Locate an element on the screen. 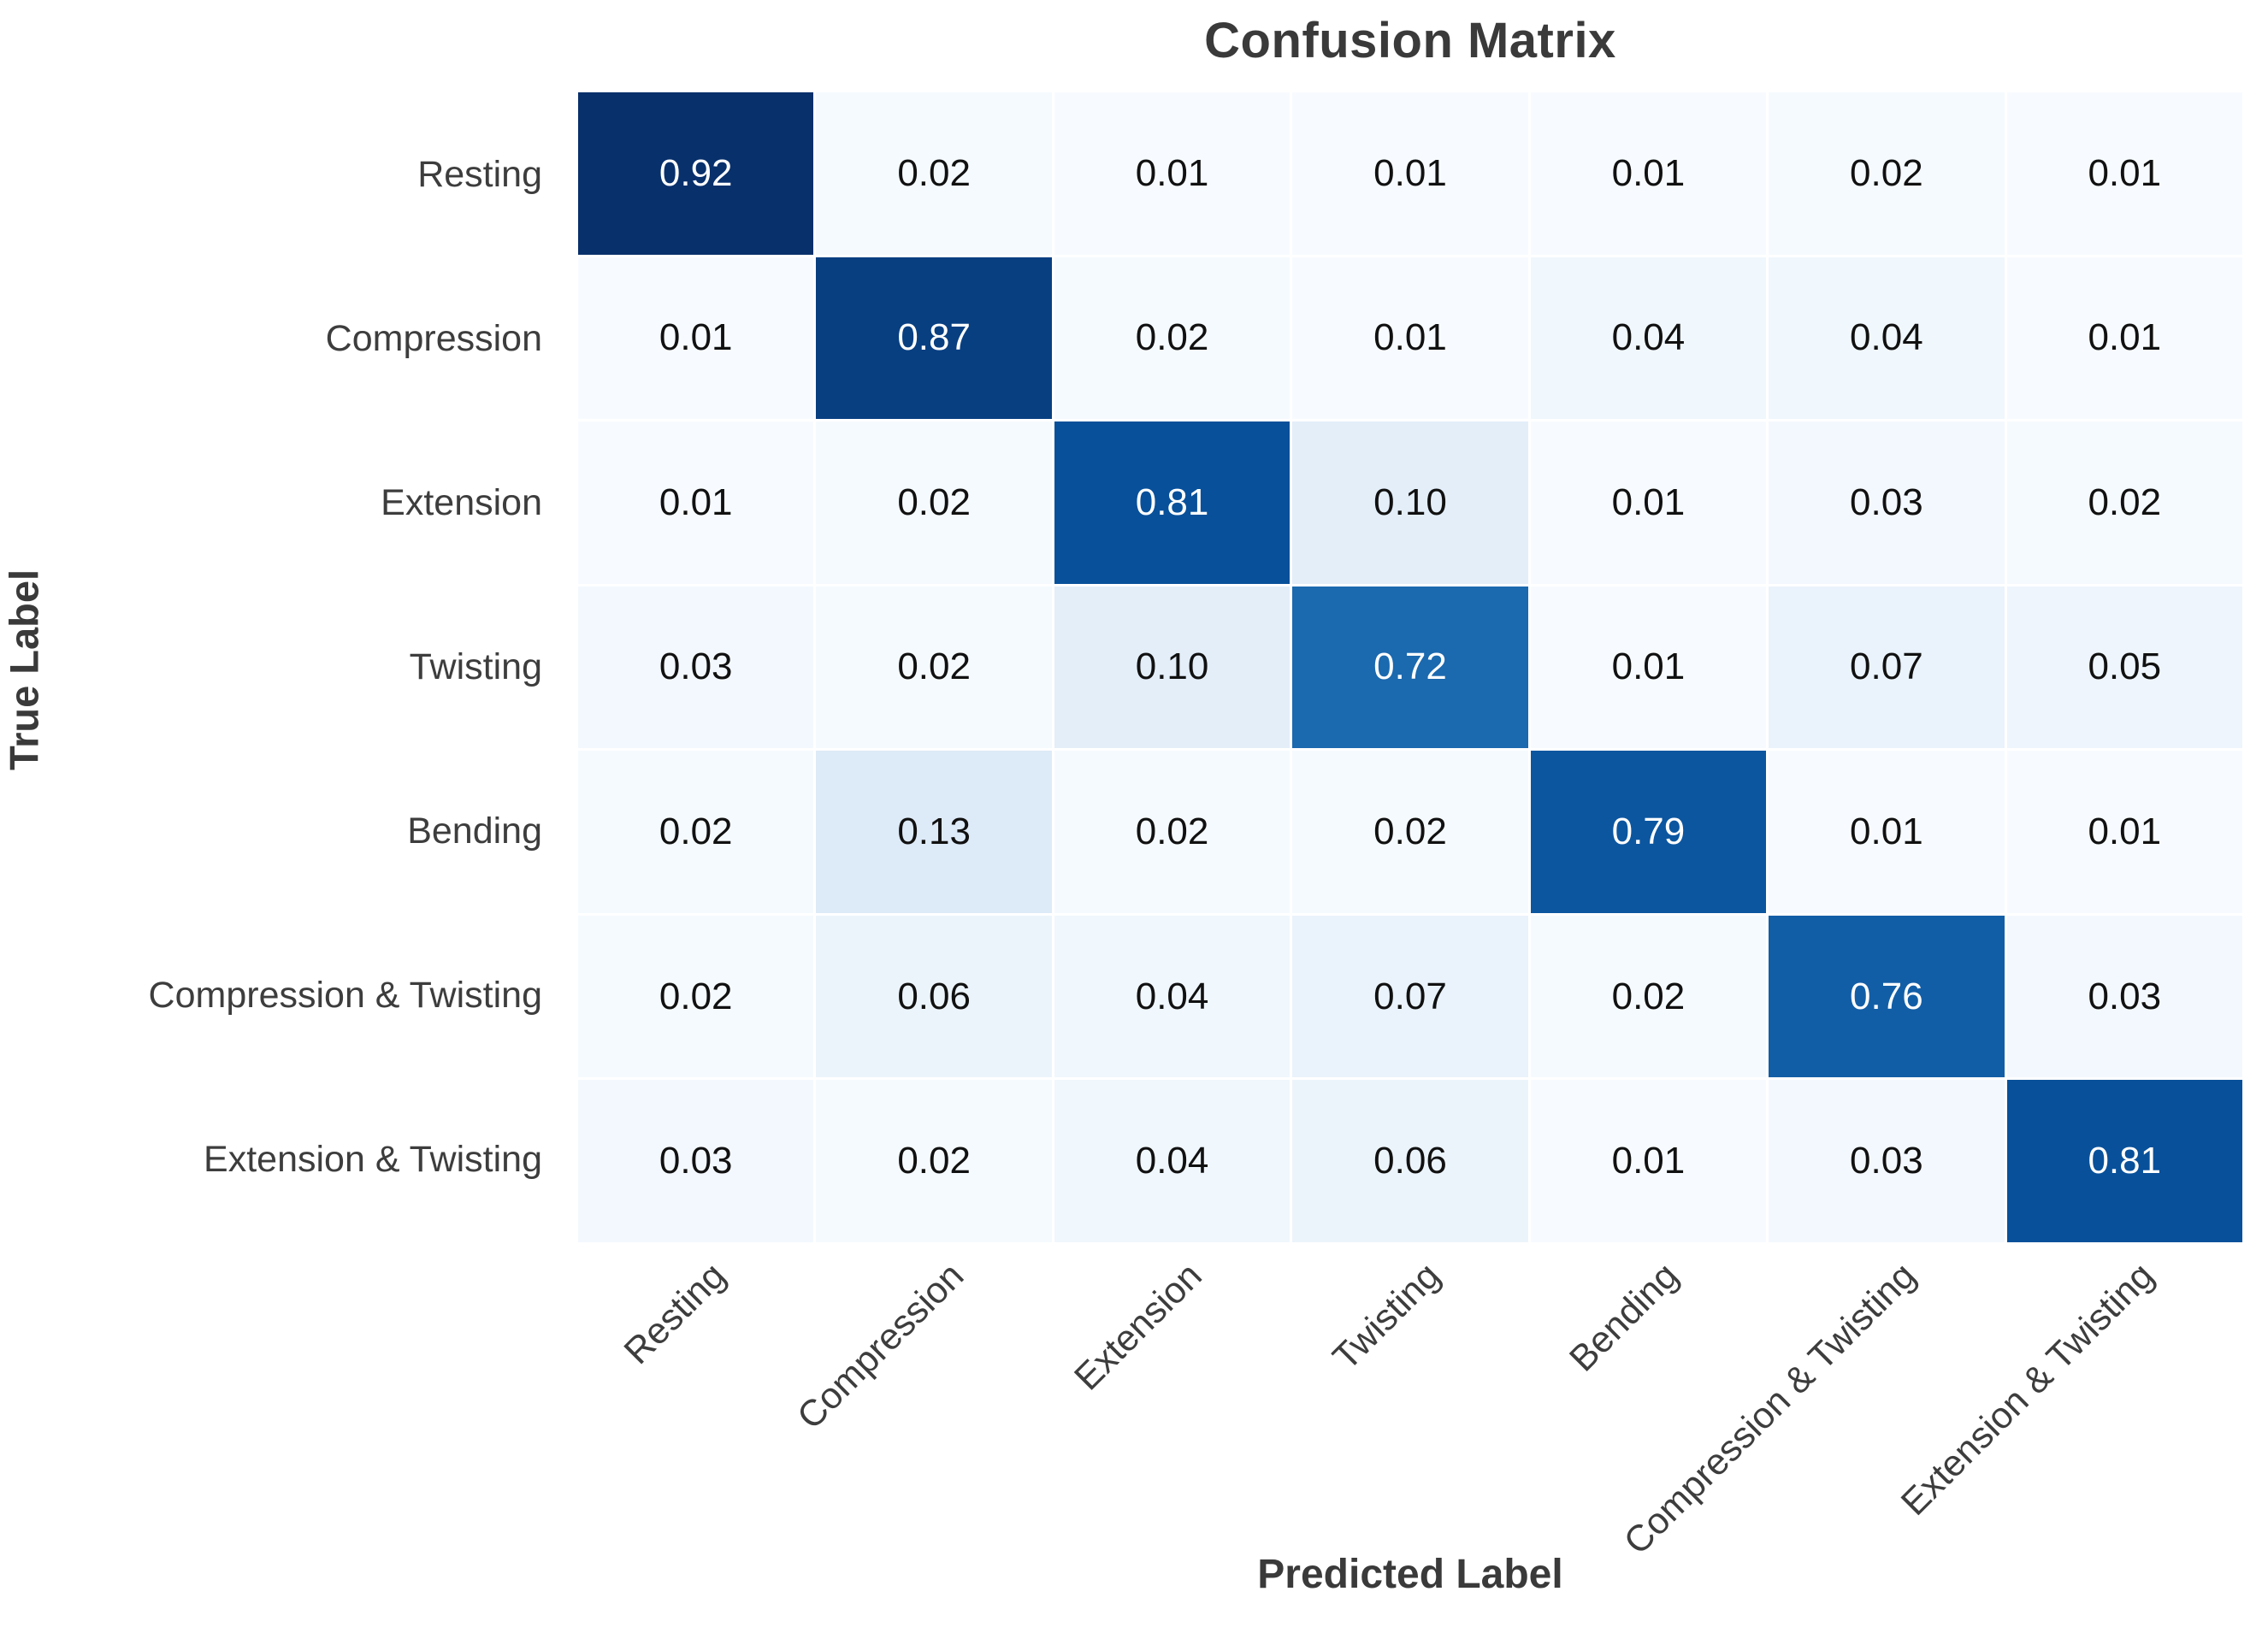 Image resolution: width=2268 pixels, height=1627 pixels. matrix-cell-r6-c1: 0.02 is located at coordinates (934, 1161).